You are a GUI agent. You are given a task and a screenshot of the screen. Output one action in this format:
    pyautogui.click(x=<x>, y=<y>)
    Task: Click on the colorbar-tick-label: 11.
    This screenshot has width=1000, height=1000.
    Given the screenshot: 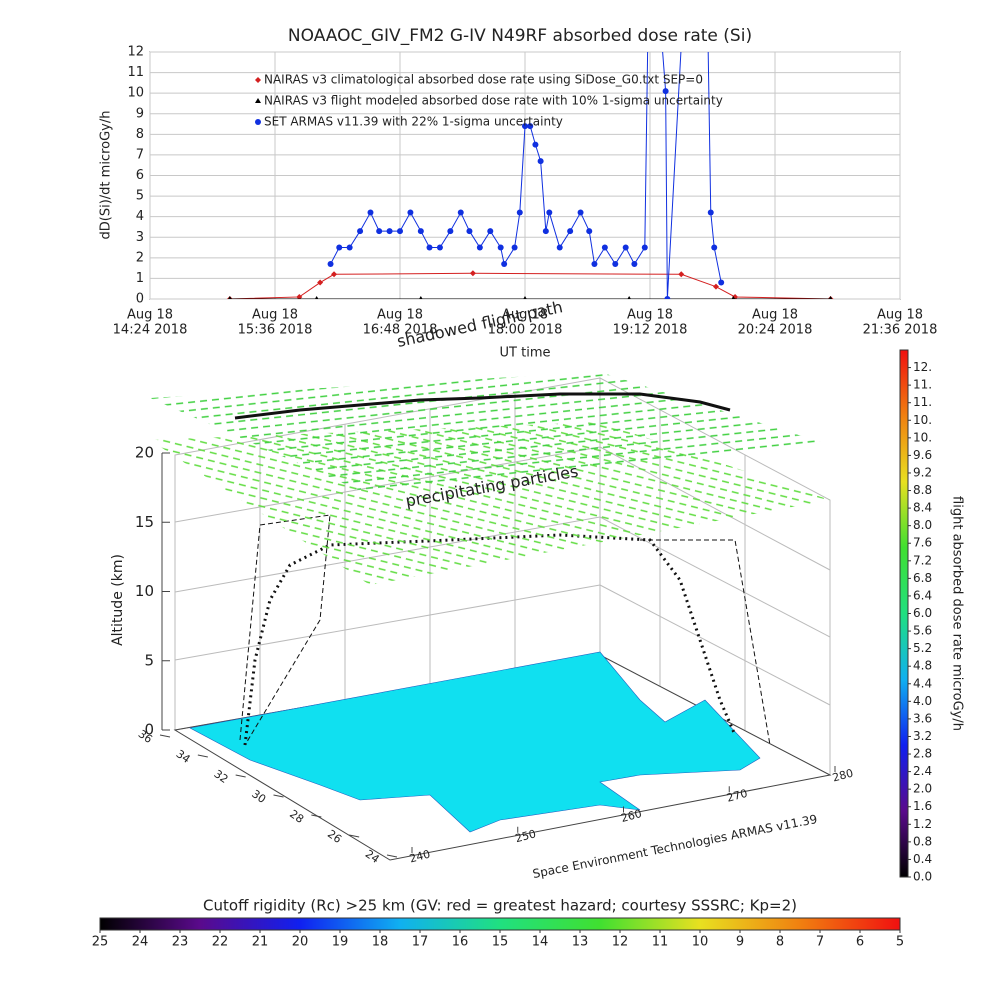 What is the action you would take?
    pyautogui.click(x=922, y=385)
    